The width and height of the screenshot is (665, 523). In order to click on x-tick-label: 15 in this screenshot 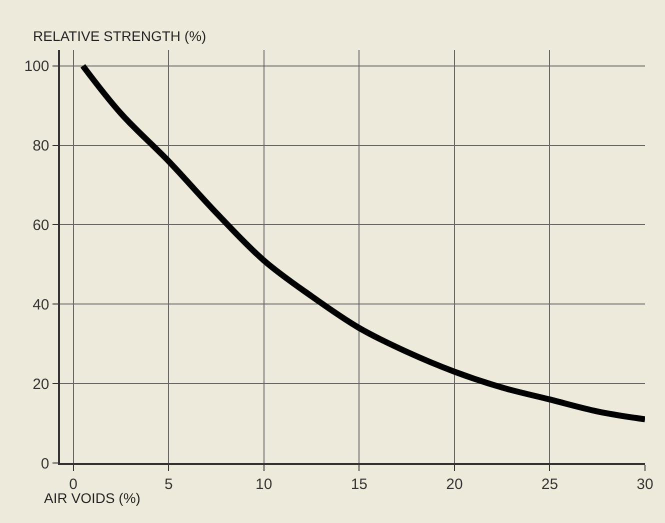, I will do `click(359, 484)`.